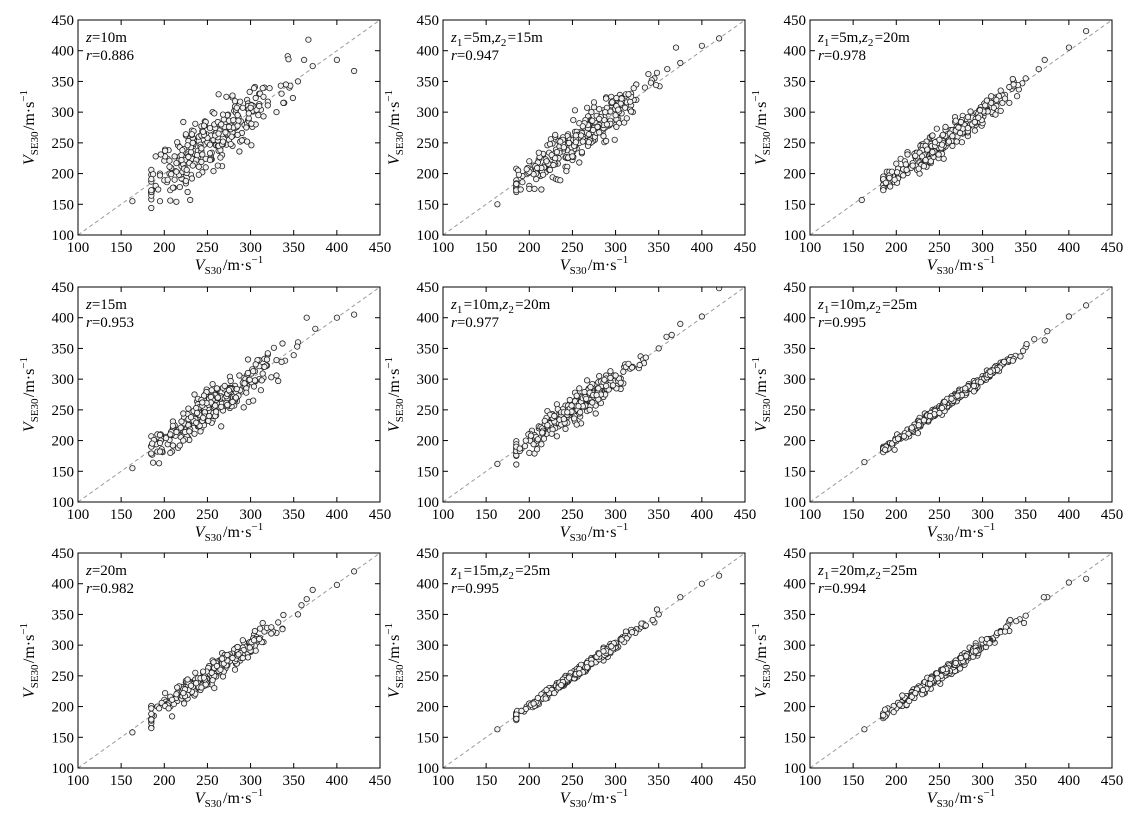  I want to click on y-tick-label: 250, so click(428, 411).